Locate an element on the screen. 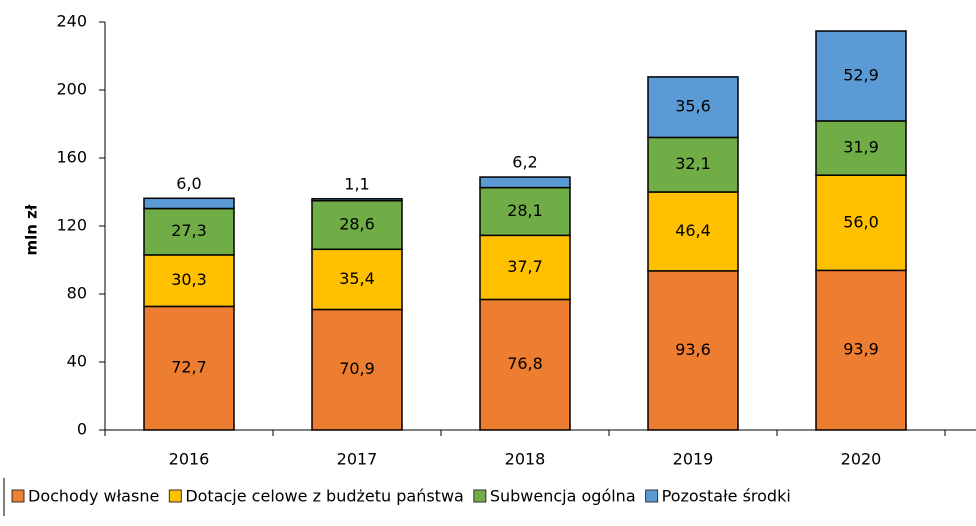  data-label: 37,7 is located at coordinates (525, 266).